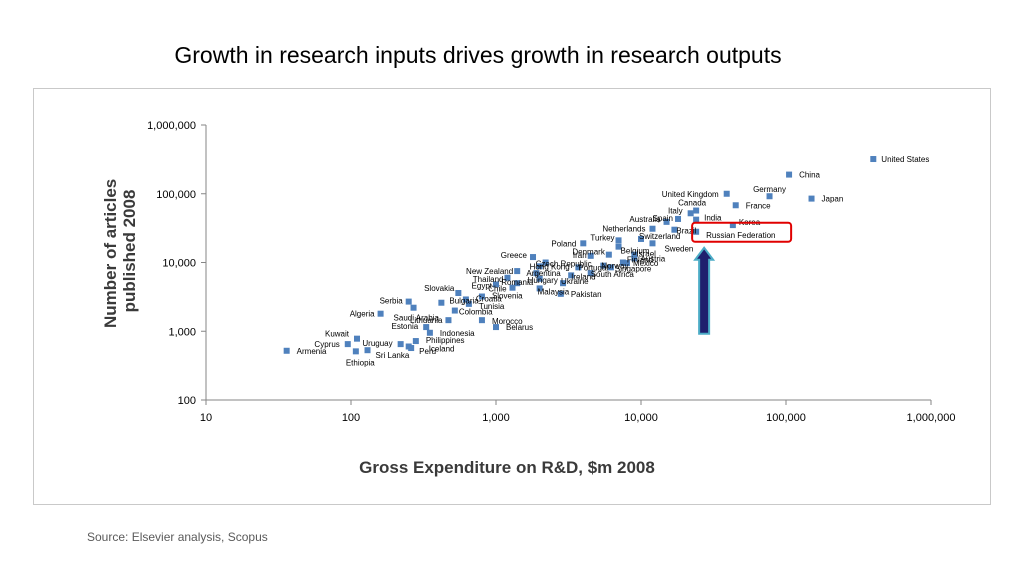  I want to click on data-point-label: Ireland, so click(583, 276).